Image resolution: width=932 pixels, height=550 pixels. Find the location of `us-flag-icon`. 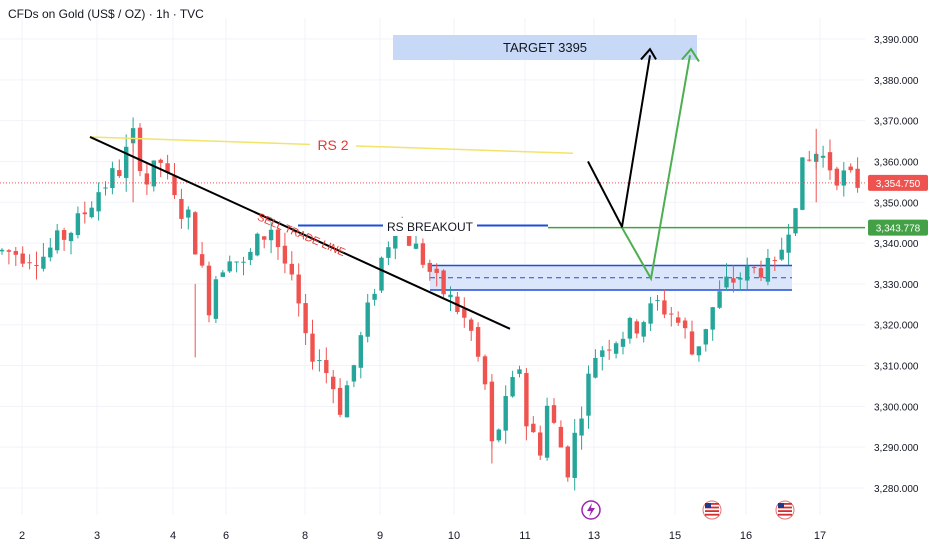

us-flag-icon is located at coordinates (785, 510).